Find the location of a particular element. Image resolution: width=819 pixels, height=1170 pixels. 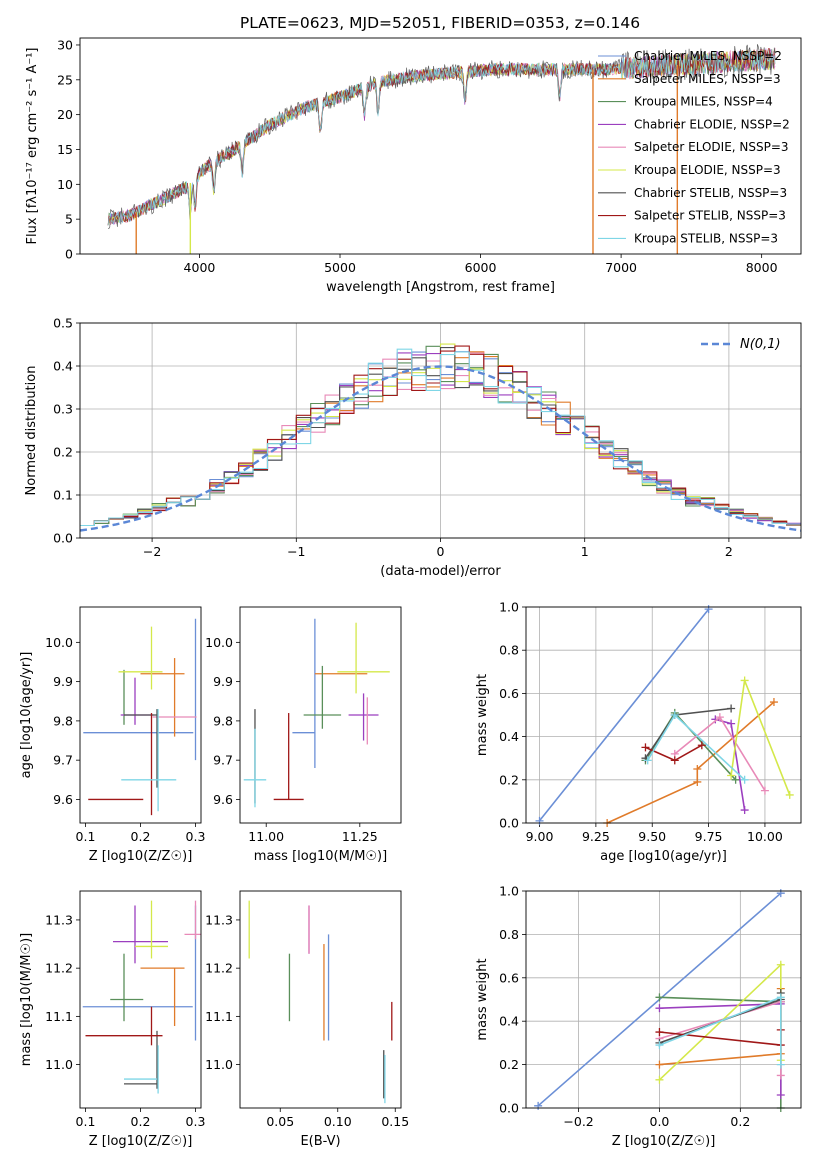

y-tick-label: 11.1 is located at coordinates (219, 1016).